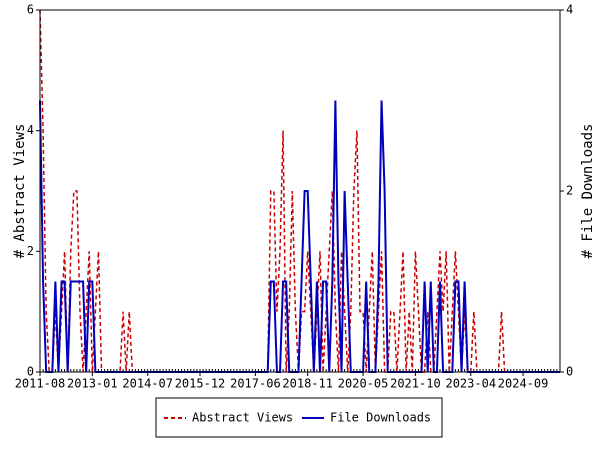 The width and height of the screenshot is (600, 450). What do you see at coordinates (200, 384) in the screenshot?
I see `x-tick-label: 2015-12` at bounding box center [200, 384].